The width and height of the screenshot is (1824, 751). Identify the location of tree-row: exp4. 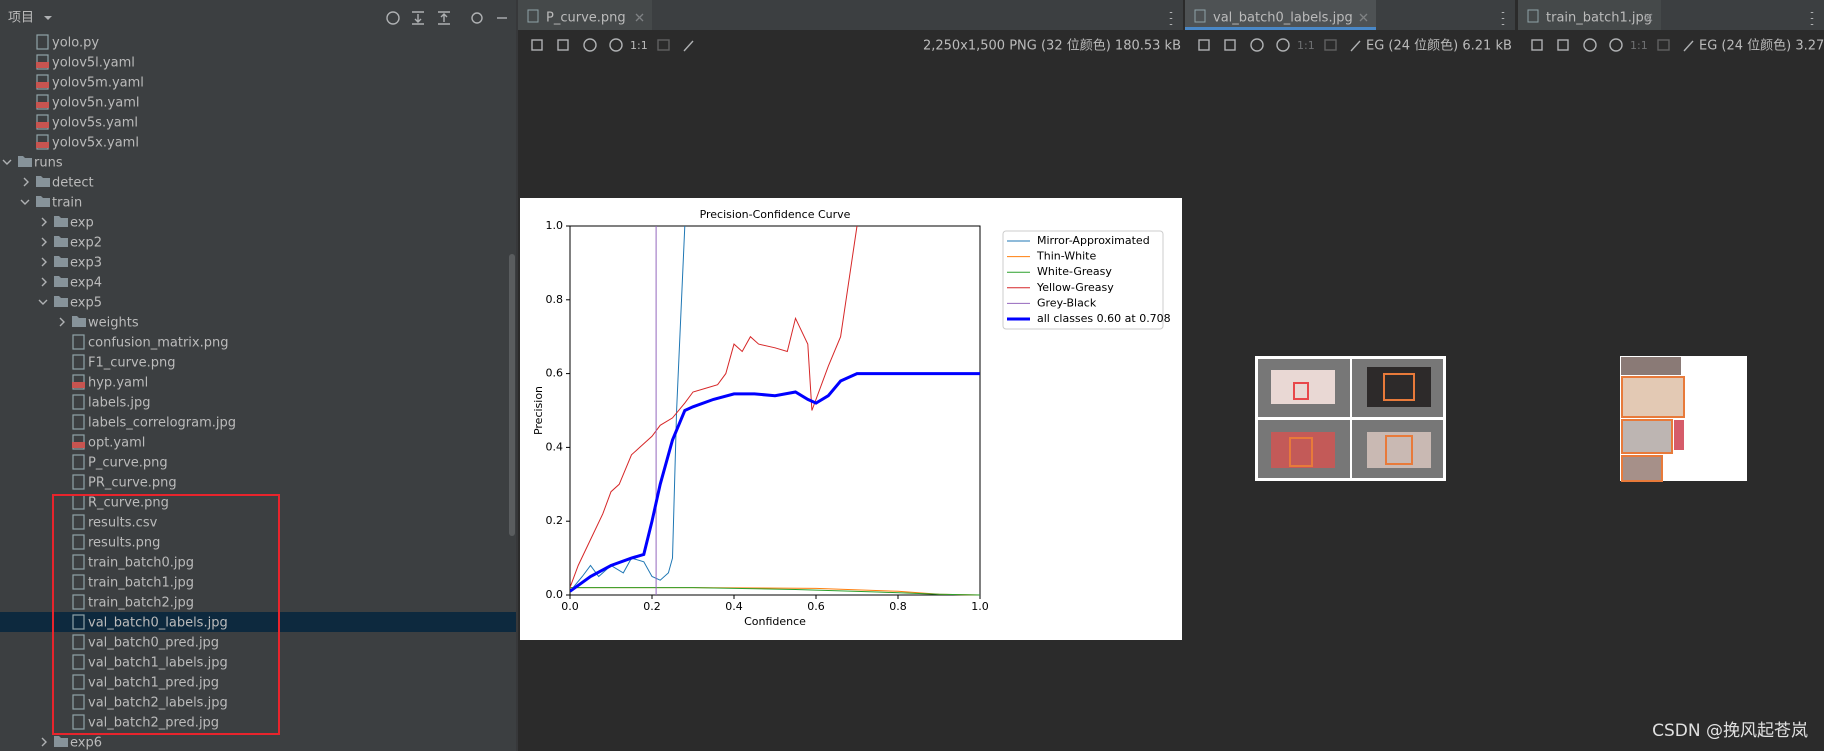
(71, 283).